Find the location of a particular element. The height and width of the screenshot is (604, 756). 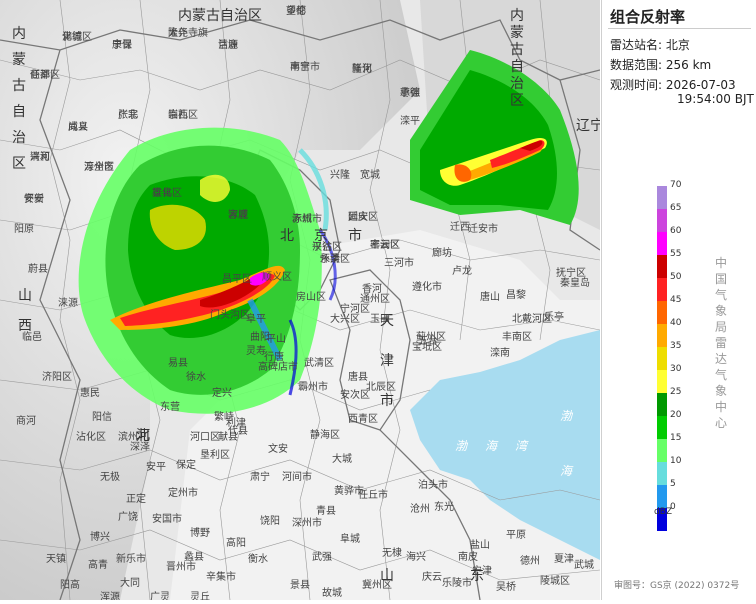

city-label: 尚义 is located at coordinates (78, 126).